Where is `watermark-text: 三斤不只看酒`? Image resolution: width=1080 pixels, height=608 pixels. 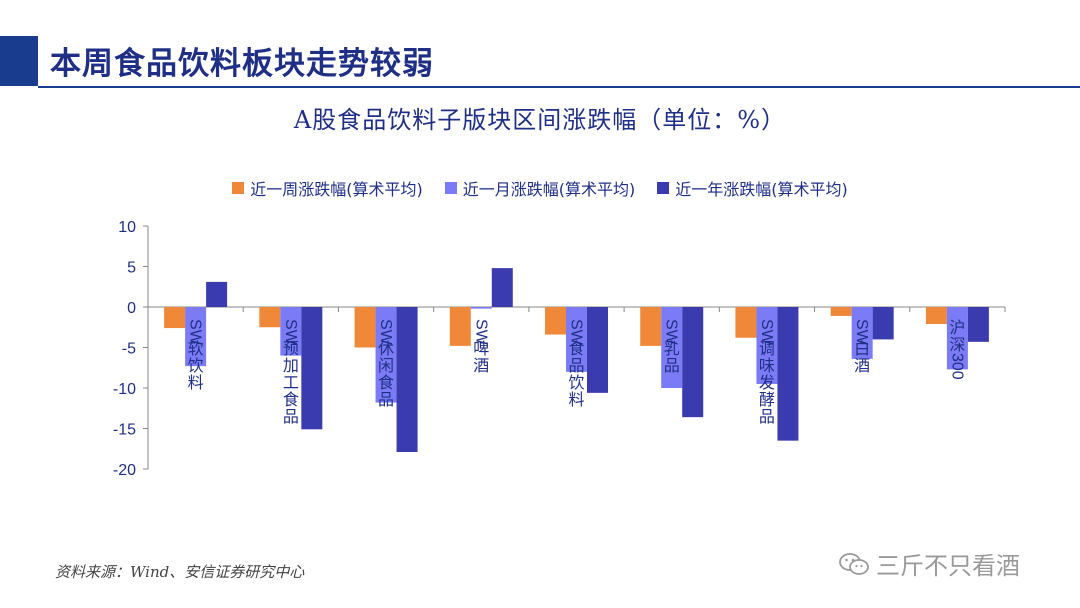
watermark-text: 三斤不只看酒 is located at coordinates (948, 566).